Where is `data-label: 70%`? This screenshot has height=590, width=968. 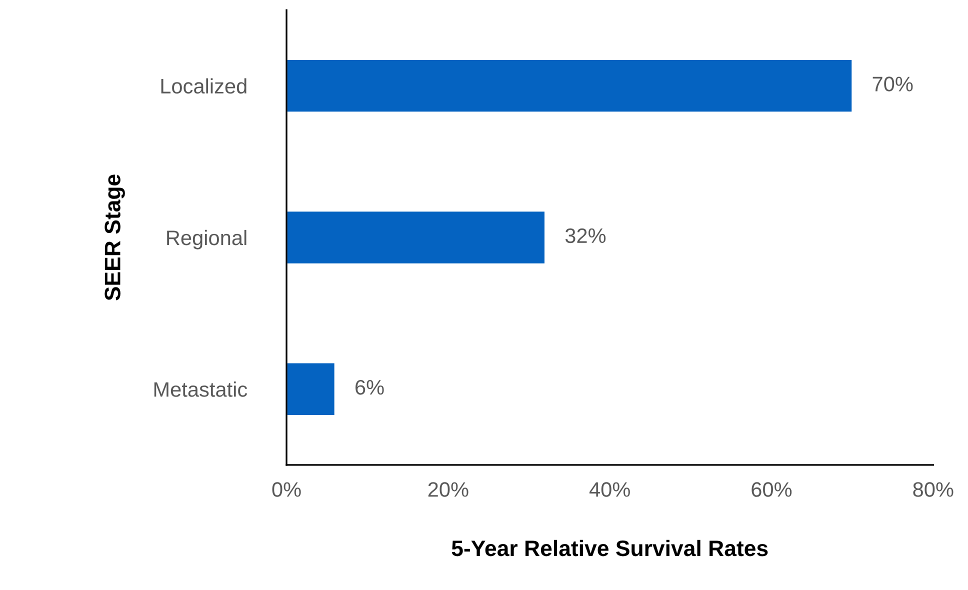 data-label: 70% is located at coordinates (892, 84).